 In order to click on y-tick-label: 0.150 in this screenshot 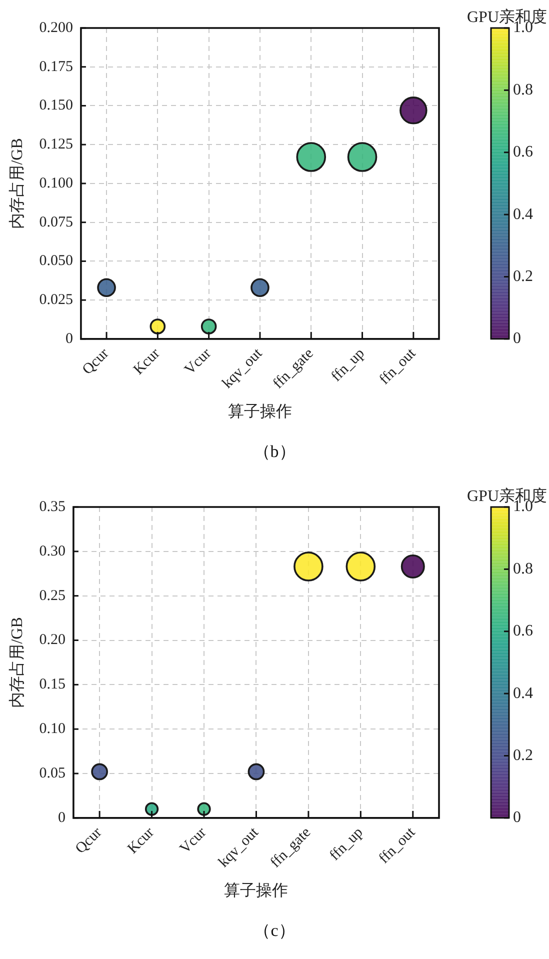, I will do `click(56, 106)`.